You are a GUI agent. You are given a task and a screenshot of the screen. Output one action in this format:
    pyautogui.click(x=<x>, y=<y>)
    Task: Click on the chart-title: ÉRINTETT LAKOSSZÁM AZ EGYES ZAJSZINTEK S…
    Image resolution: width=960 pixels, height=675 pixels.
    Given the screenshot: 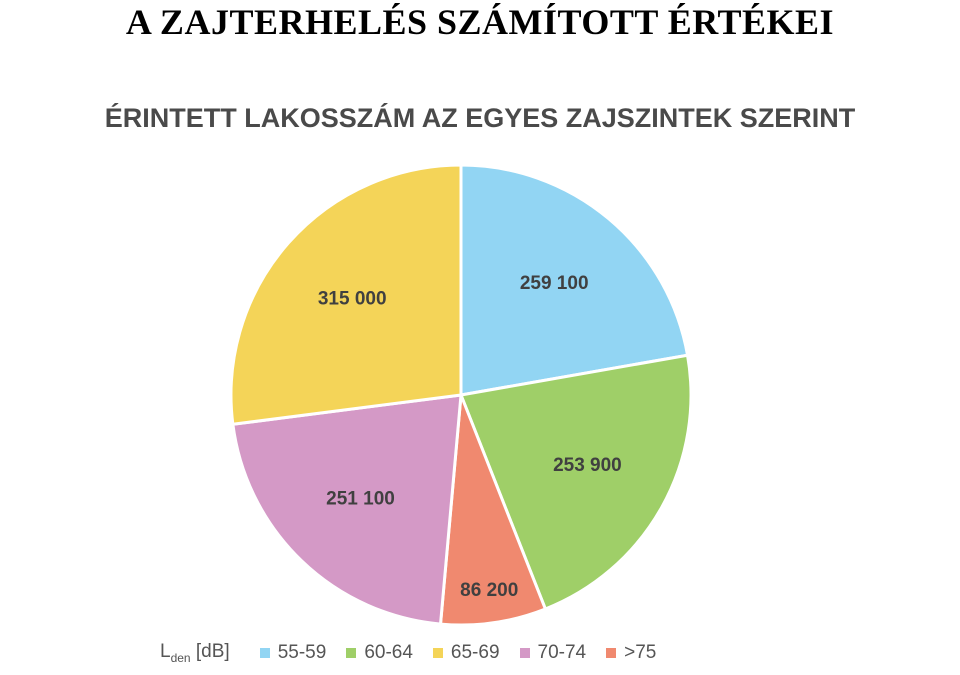 What is the action you would take?
    pyautogui.click(x=480, y=118)
    